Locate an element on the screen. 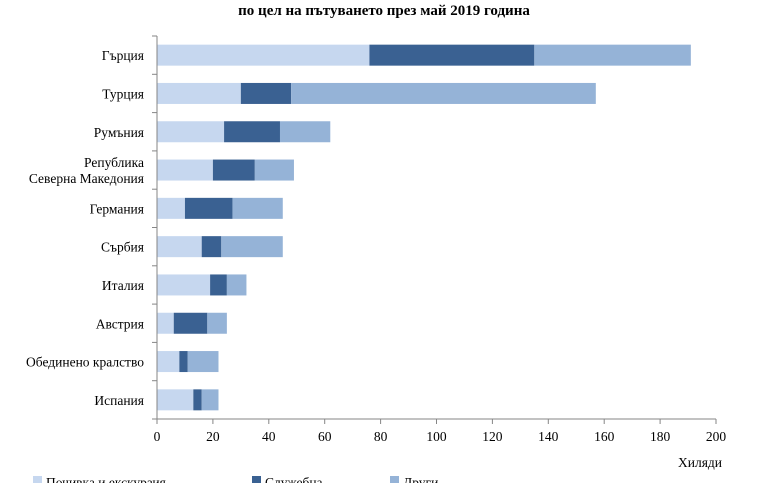 The image size is (768, 483). x-tick-label: 140 is located at coordinates (548, 436).